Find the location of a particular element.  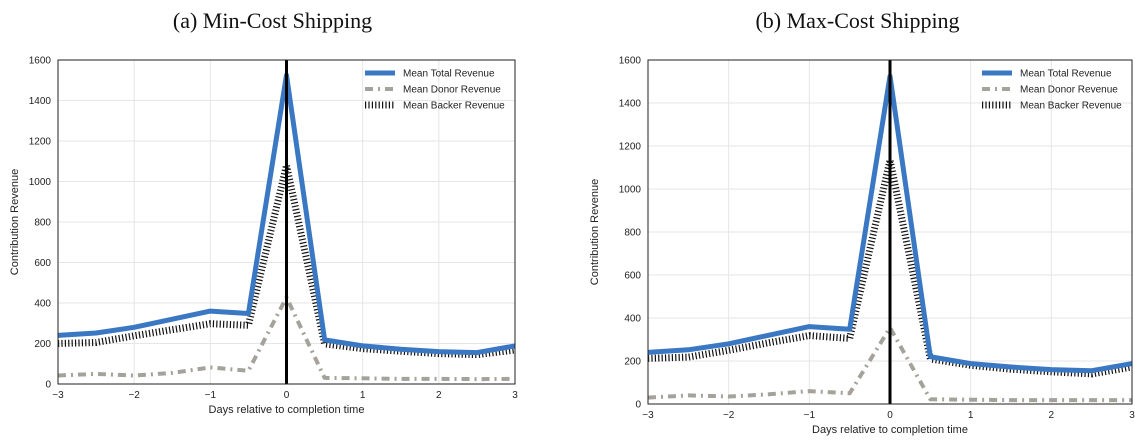

chart-title: (b) Max-Cost Shipping is located at coordinates (857, 20).